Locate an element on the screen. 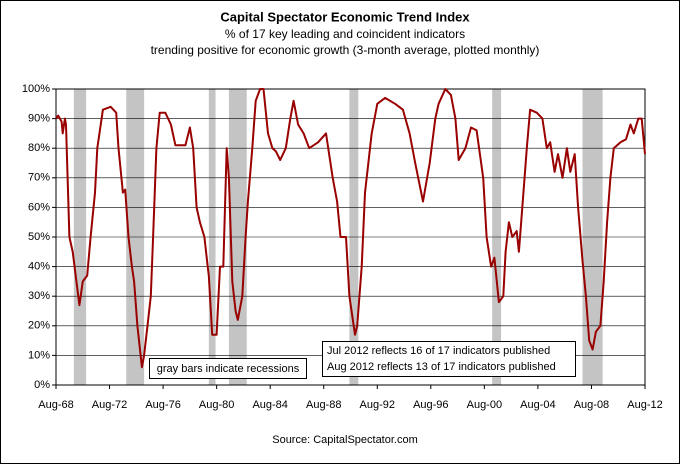 This screenshot has height=464, width=680. y-tick-label: 50% is located at coordinates (39, 237).